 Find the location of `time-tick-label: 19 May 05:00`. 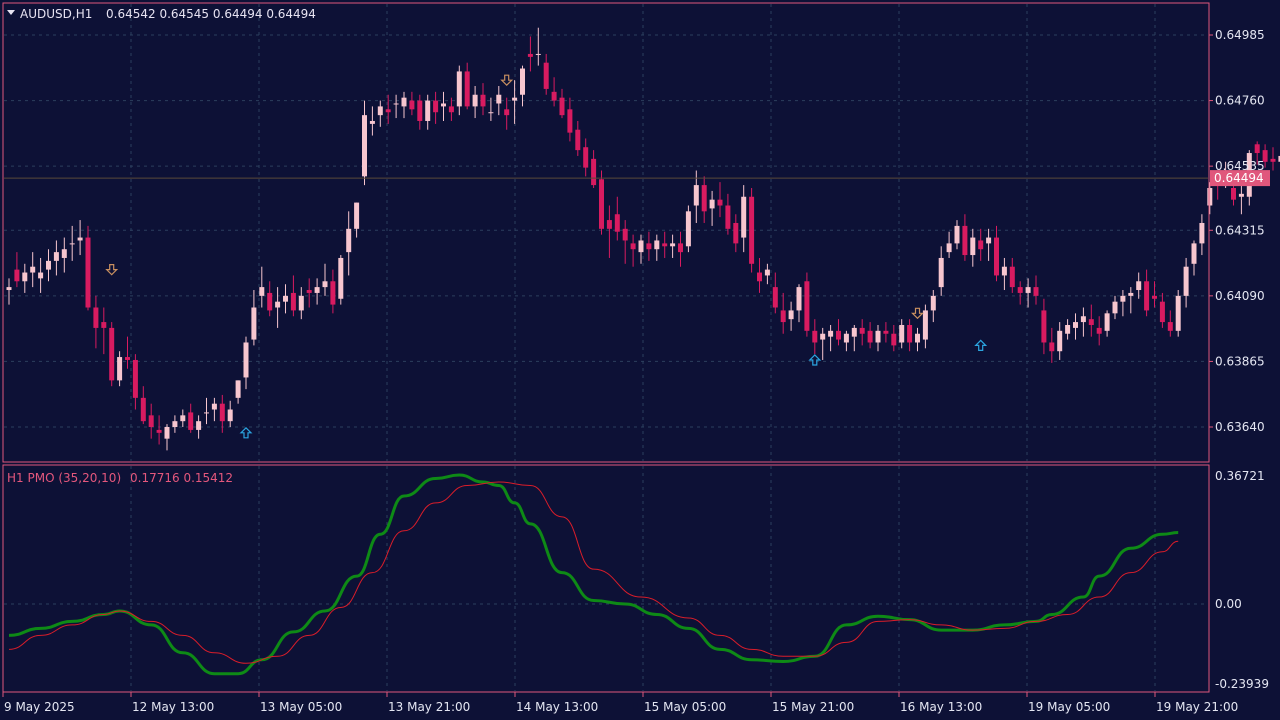

time-tick-label: 19 May 05:00 is located at coordinates (1069, 707).